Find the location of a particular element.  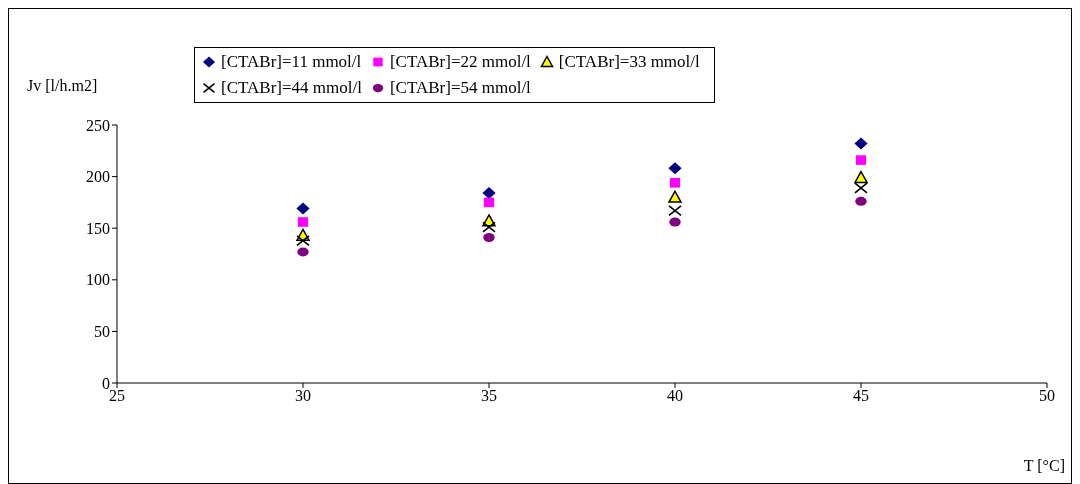

legend-label: [CTABr]=44 mmol/l is located at coordinates (291, 88).